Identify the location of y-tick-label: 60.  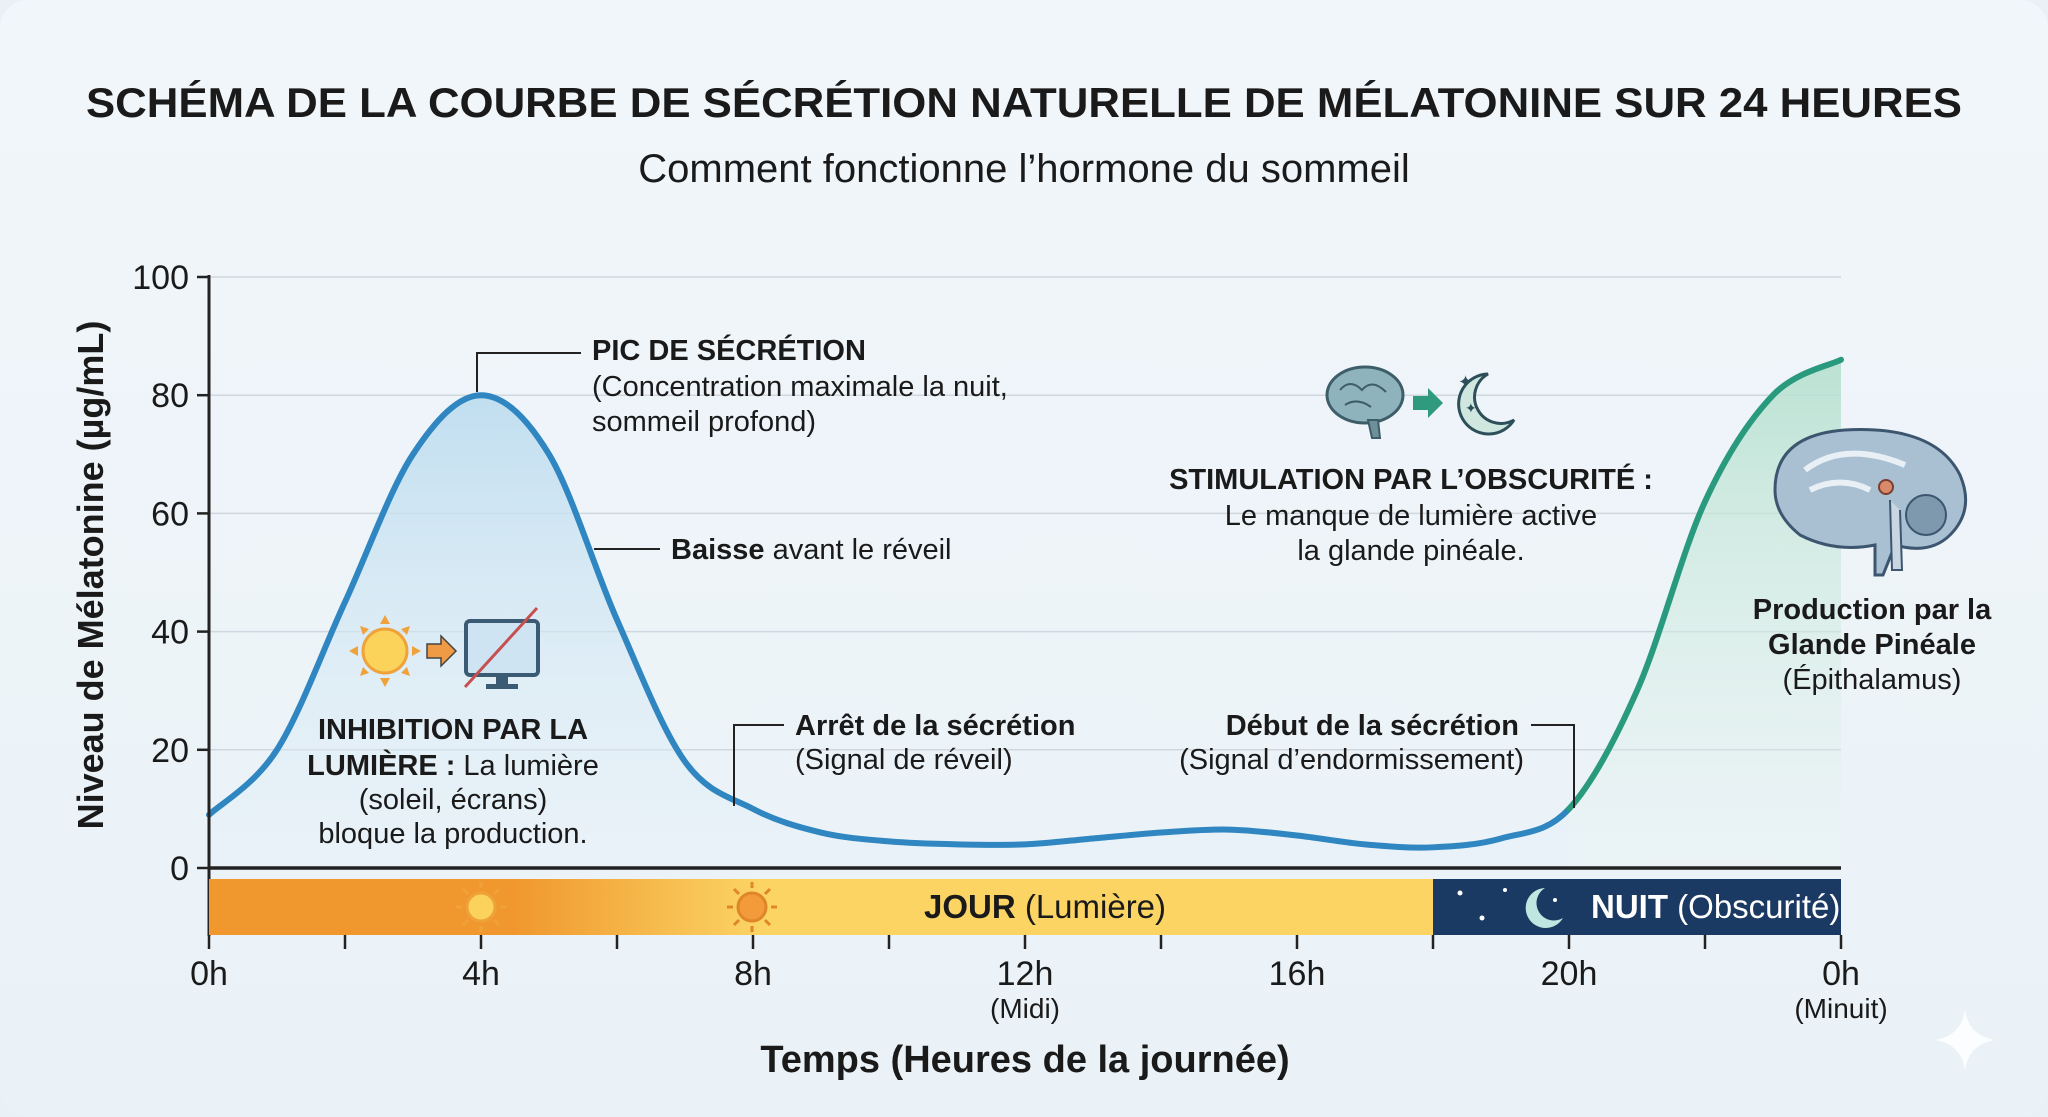
(170, 514).